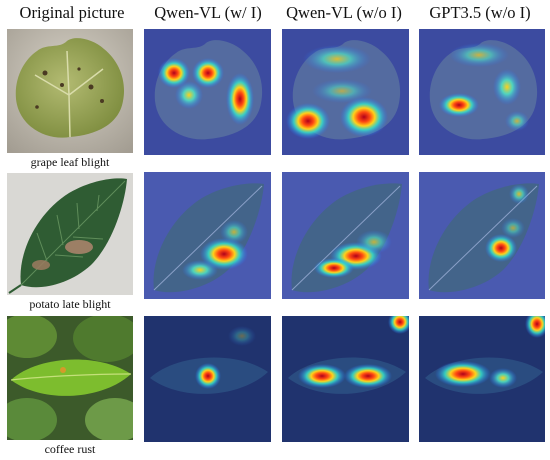 The image size is (550, 460). I want to click on column-title-original: Original picture, so click(72, 12).